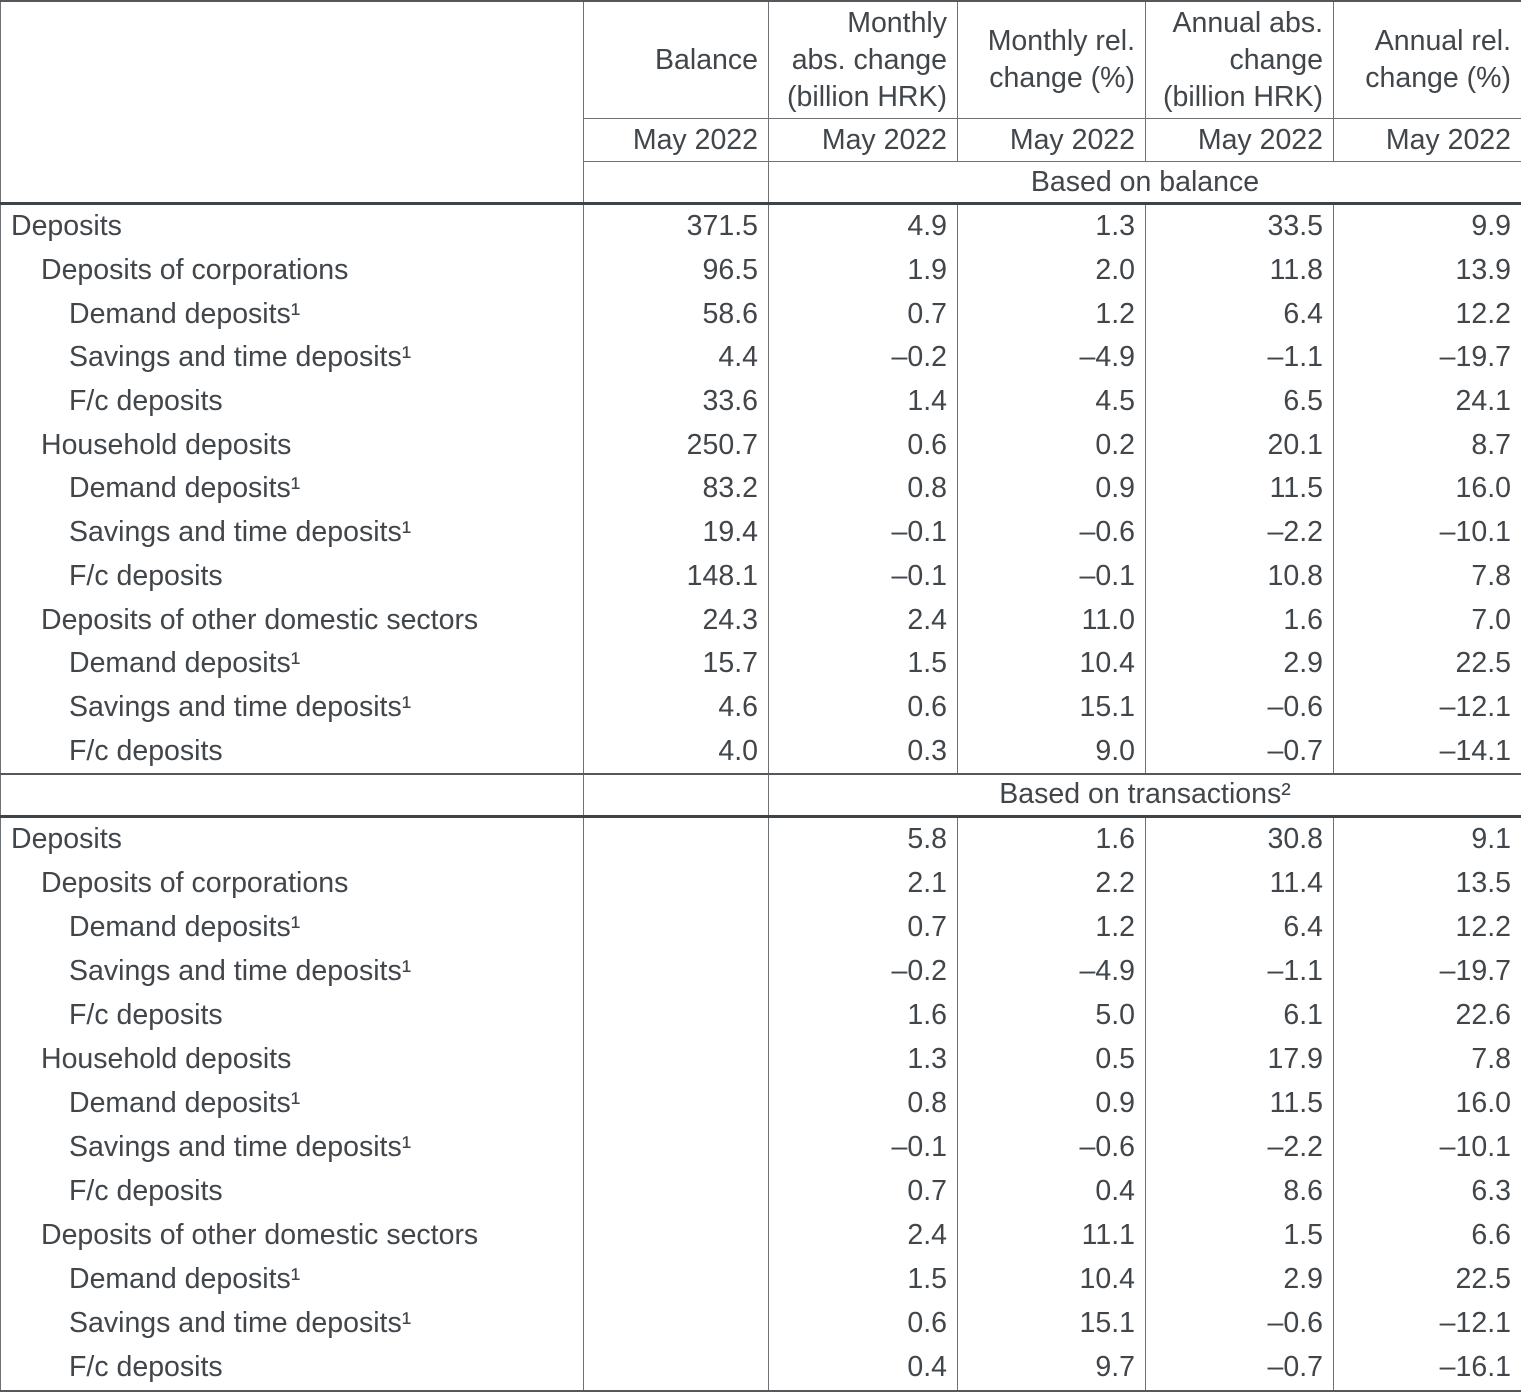 Image resolution: width=1521 pixels, height=1392 pixels. I want to click on value-cell: 2.1, so click(863, 884).